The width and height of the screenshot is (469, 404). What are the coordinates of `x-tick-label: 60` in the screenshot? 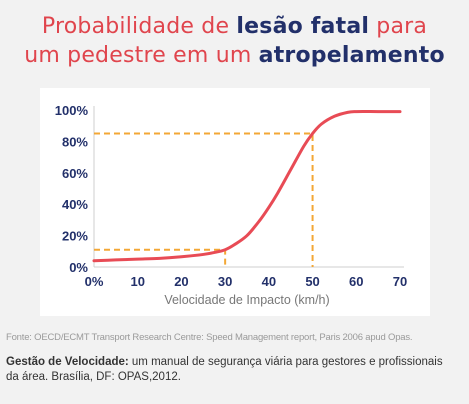 It's located at (356, 281).